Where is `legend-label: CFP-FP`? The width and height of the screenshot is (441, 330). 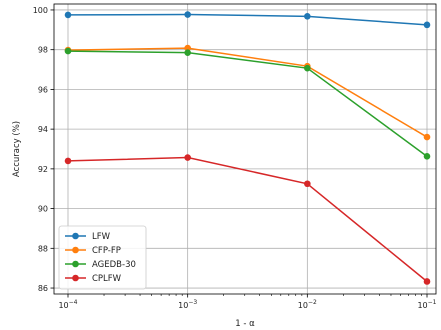 legend-label: CFP-FP is located at coordinates (106, 251).